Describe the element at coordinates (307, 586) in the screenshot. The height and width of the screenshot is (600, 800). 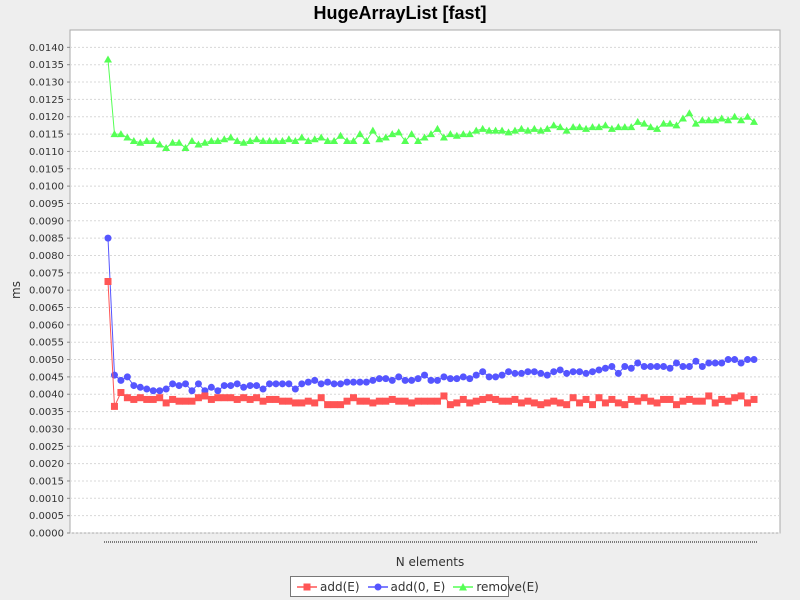
I see `legend-marker-square-icon` at that location.